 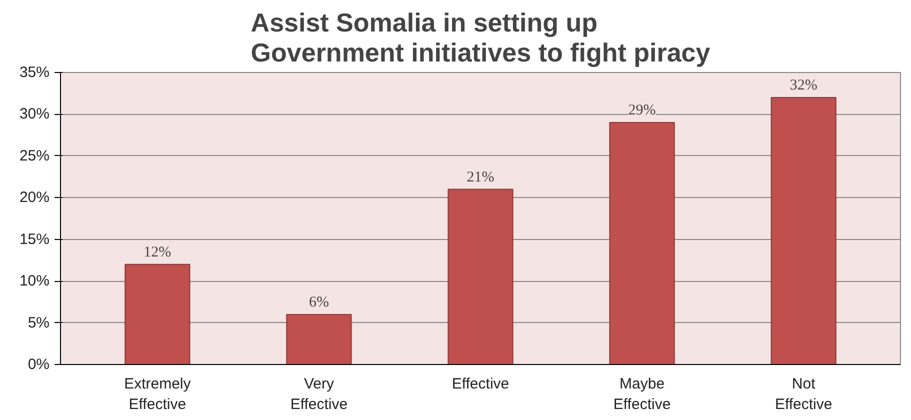 I want to click on x-tick-label: Extremely Effective, so click(x=158, y=394).